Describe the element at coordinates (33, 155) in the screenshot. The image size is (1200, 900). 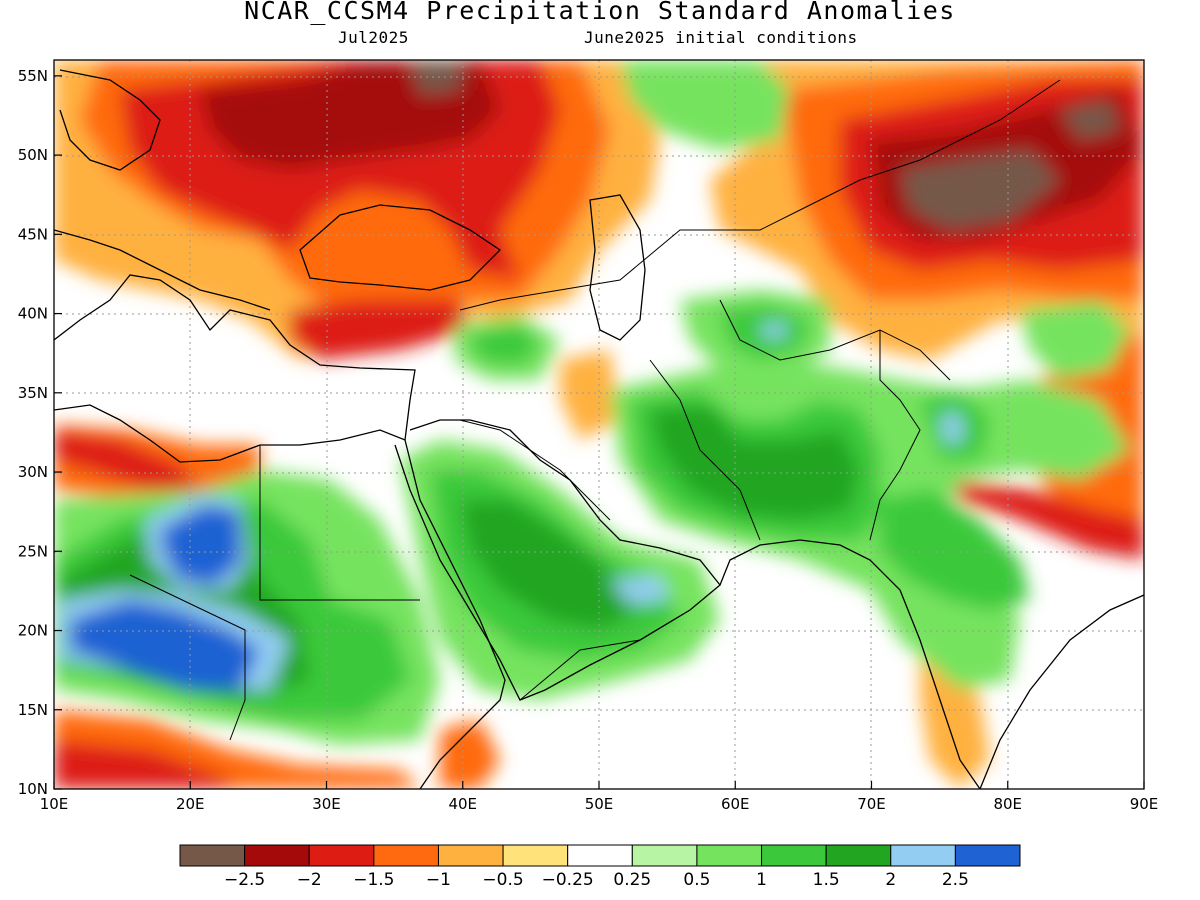
I see `lat-tick-label: 50N` at that location.